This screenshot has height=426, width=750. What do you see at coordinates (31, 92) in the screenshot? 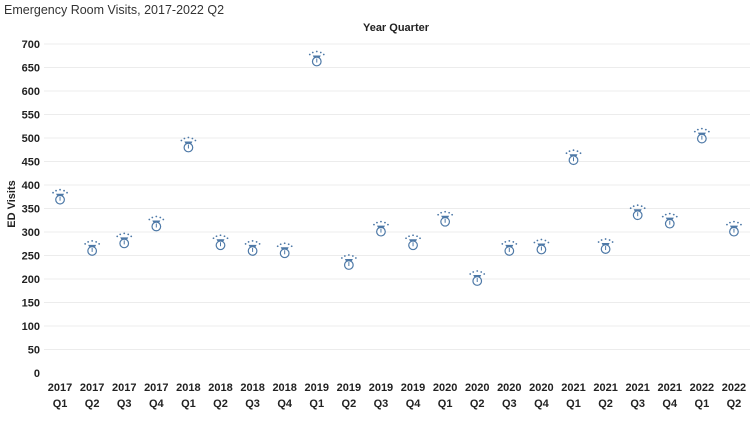
I see `y-tick-label: 600` at bounding box center [31, 92].